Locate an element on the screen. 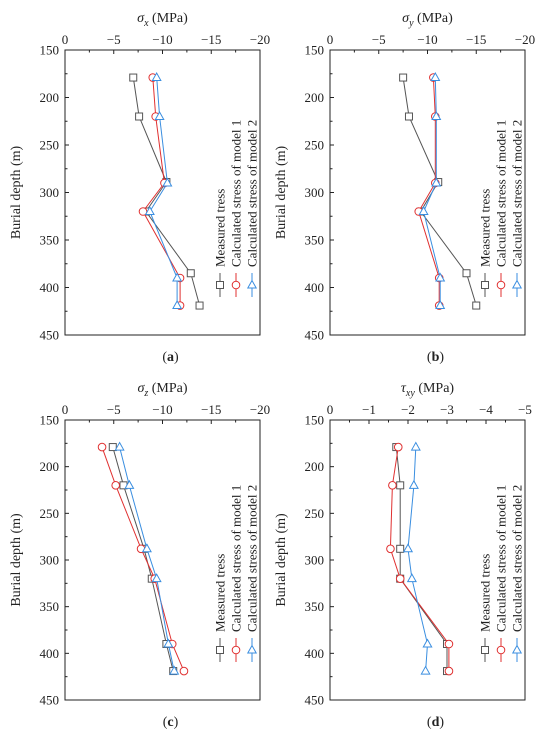 The width and height of the screenshot is (550, 732). x-tick-label: −4 is located at coordinates (486, 409).